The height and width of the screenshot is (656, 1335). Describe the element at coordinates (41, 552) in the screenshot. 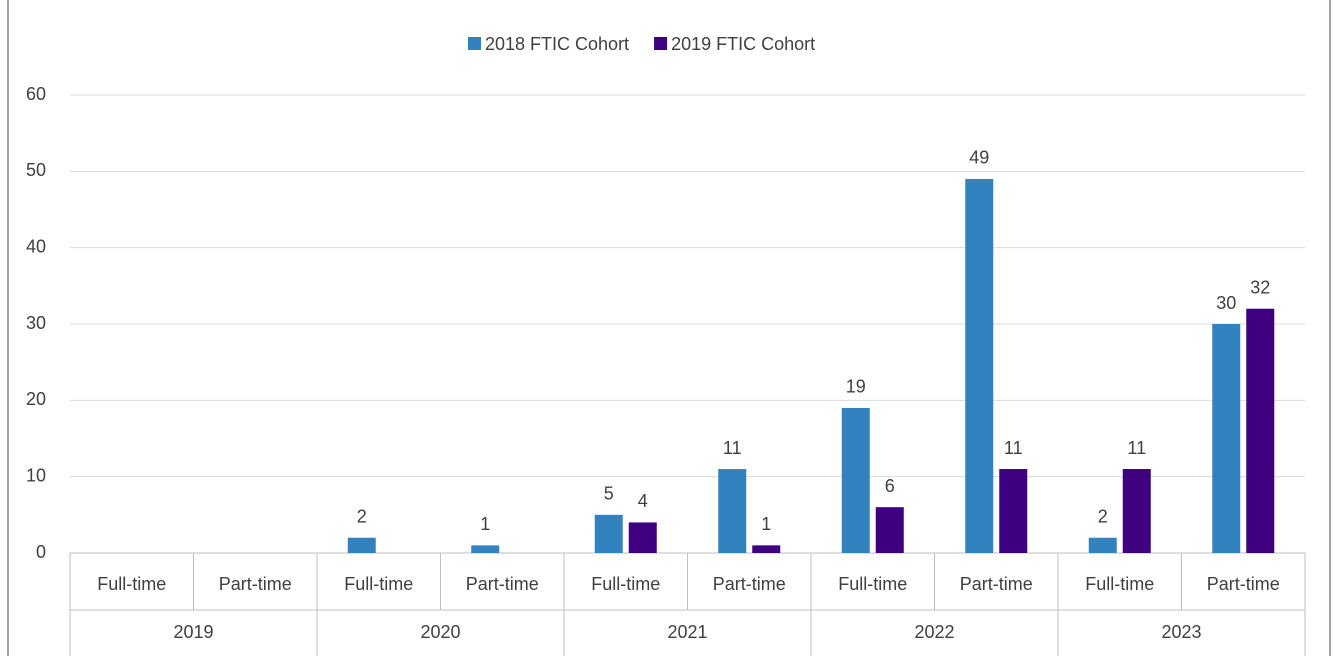

I see `y-tick-label: 0` at that location.